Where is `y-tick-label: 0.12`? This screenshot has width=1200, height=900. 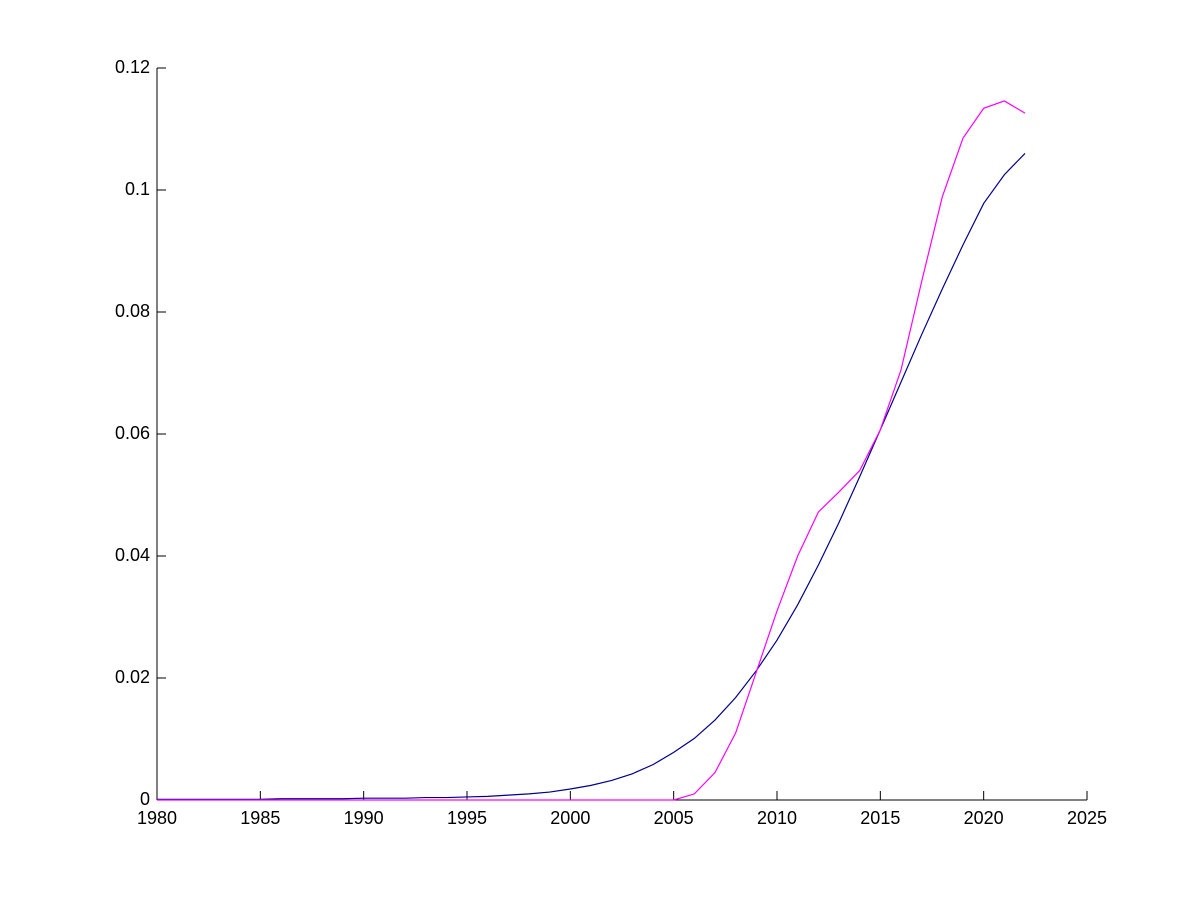
y-tick-label: 0.12 is located at coordinates (132, 67).